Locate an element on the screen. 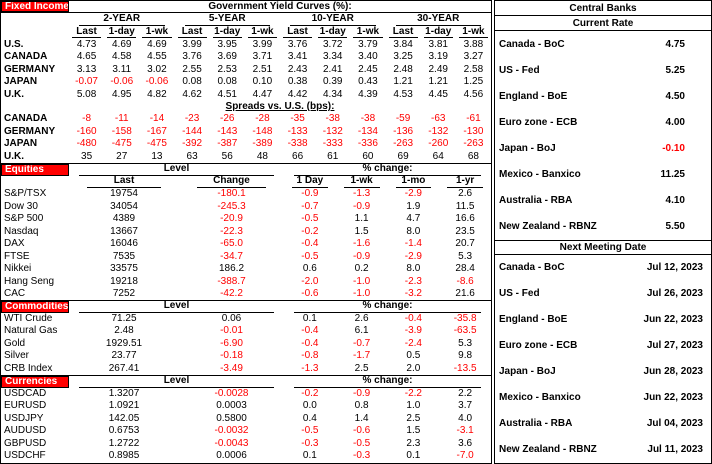  yield-curves-title: Government Yield Curves (%): is located at coordinates (280, 6).